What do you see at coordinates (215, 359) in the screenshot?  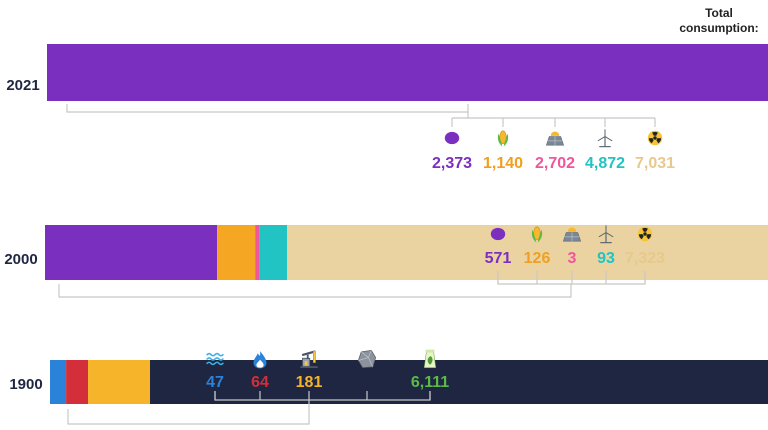 I see `water-waves-icon` at bounding box center [215, 359].